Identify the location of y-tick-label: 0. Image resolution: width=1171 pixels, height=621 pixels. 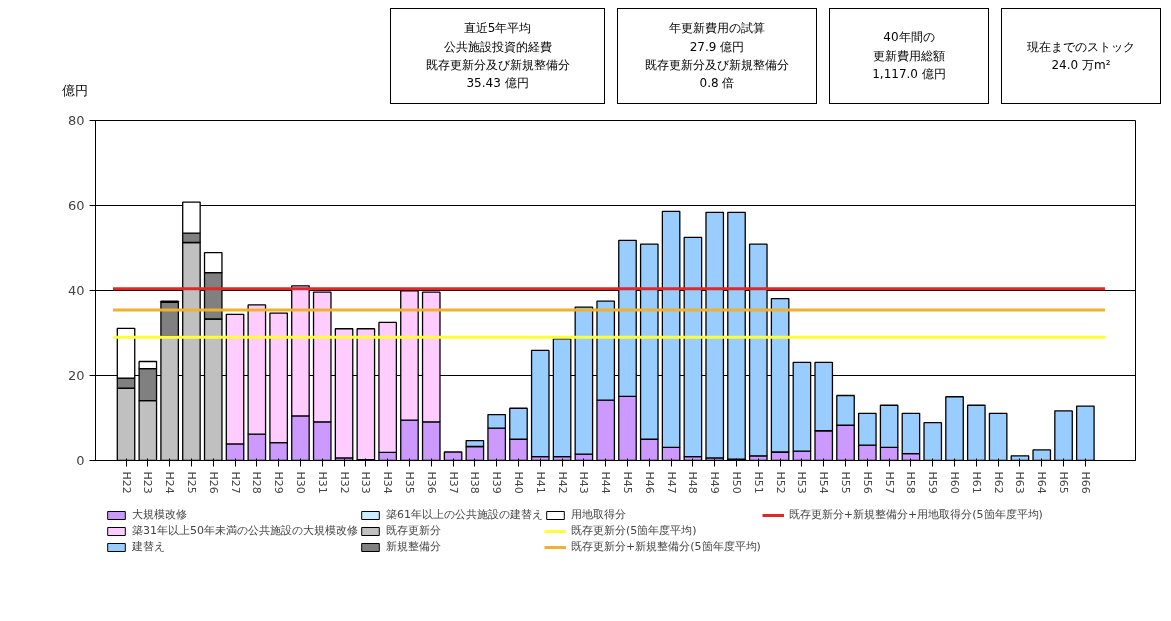
(80, 460).